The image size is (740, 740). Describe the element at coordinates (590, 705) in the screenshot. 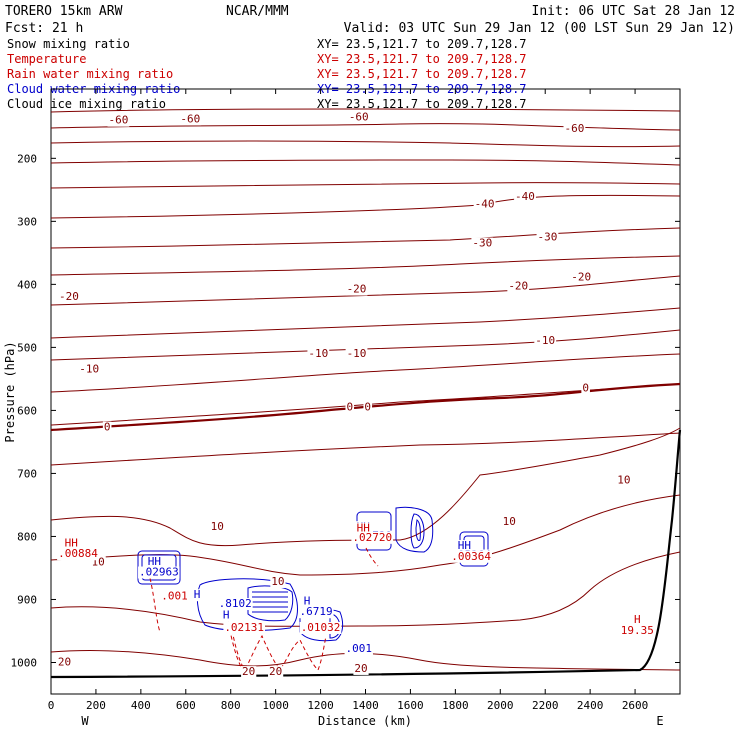

I see `x-tick-label: 2400` at that location.